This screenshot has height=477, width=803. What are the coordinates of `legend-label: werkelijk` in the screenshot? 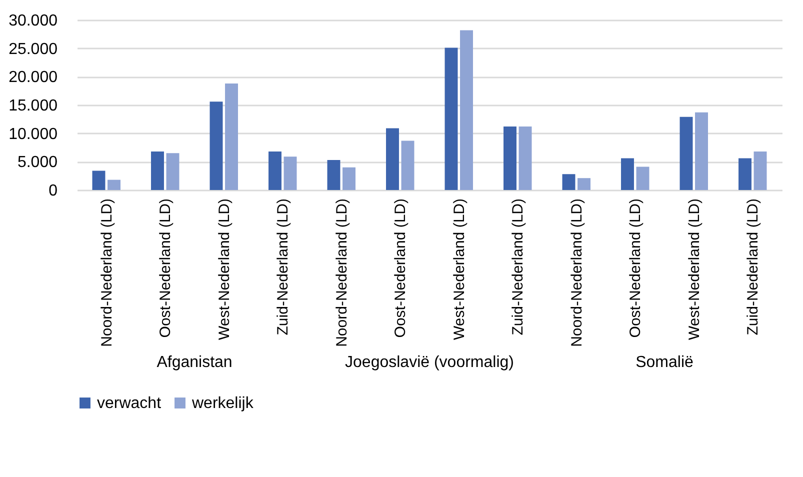 It's located at (222, 403).